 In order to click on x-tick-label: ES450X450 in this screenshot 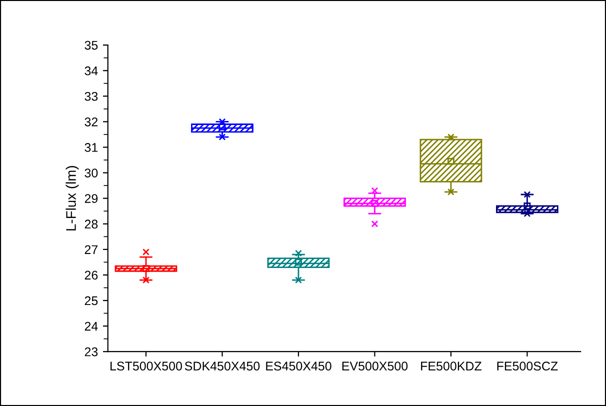, I will do `click(299, 366)`.